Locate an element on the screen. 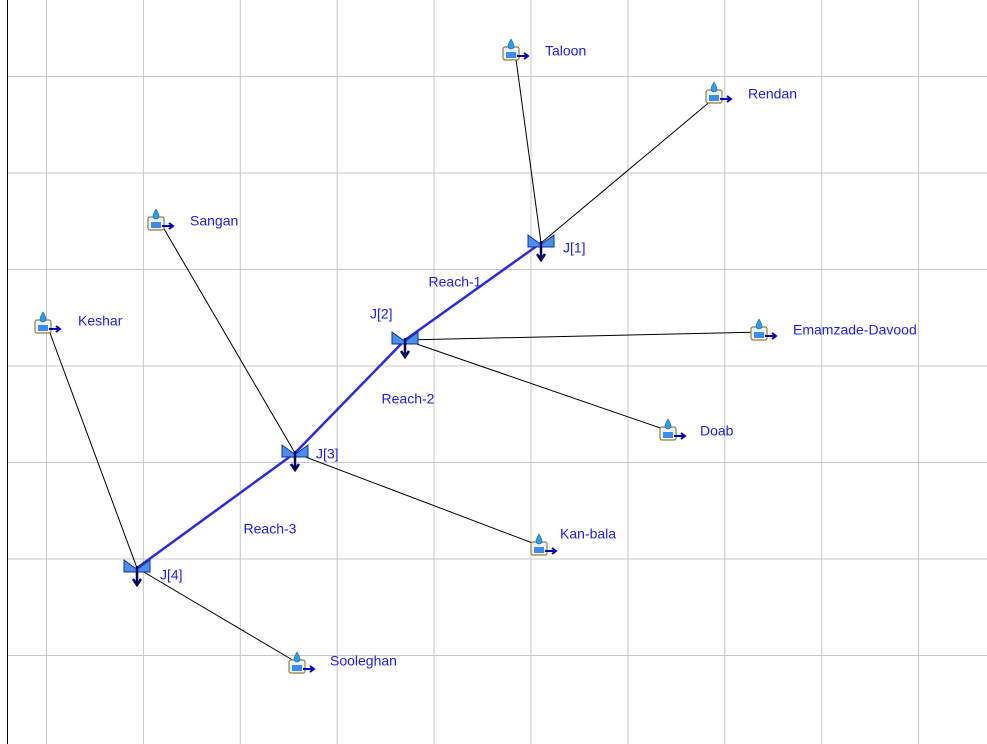  subbasin-label: Doab is located at coordinates (717, 431).